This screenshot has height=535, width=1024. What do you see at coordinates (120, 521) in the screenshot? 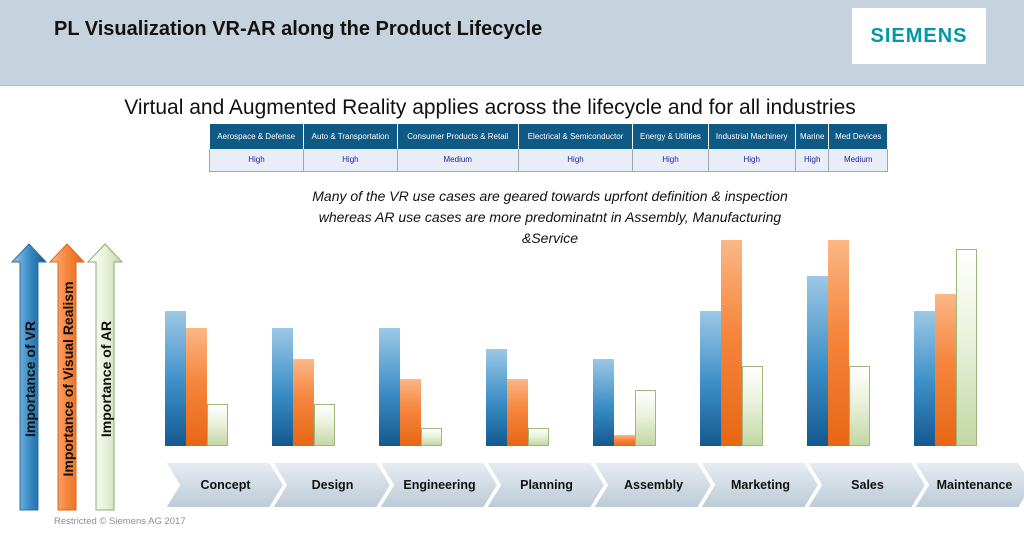
I see `footer-copyright: Restricted © Siemens AG 2017` at bounding box center [120, 521].